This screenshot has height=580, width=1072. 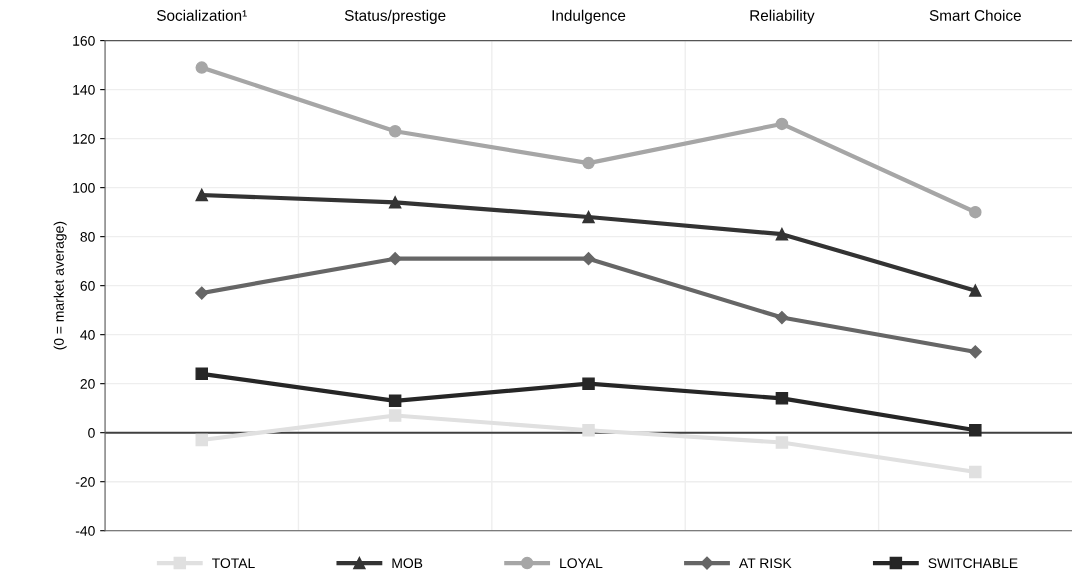 I want to click on y-tick-label: 80, so click(x=87, y=236).